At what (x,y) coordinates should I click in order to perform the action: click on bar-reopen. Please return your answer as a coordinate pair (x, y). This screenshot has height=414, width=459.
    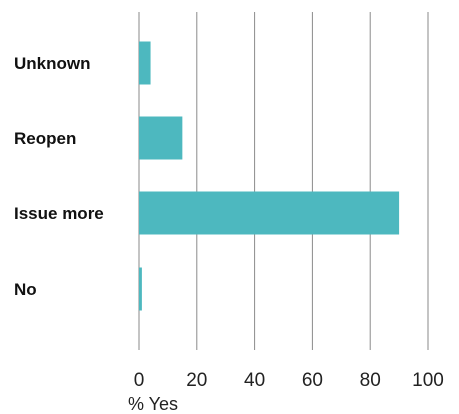
    Looking at the image, I should click on (161, 138).